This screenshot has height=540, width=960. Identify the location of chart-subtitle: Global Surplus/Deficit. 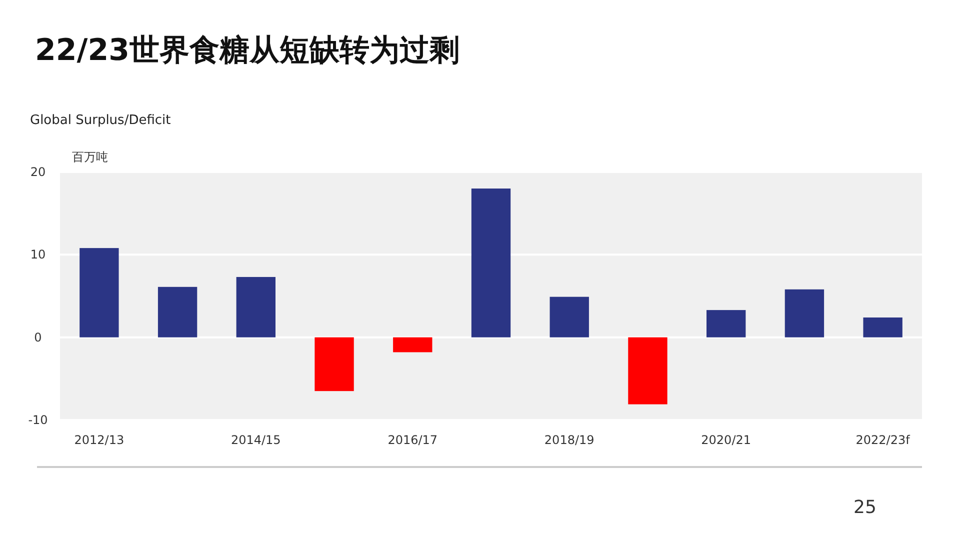
(100, 120).